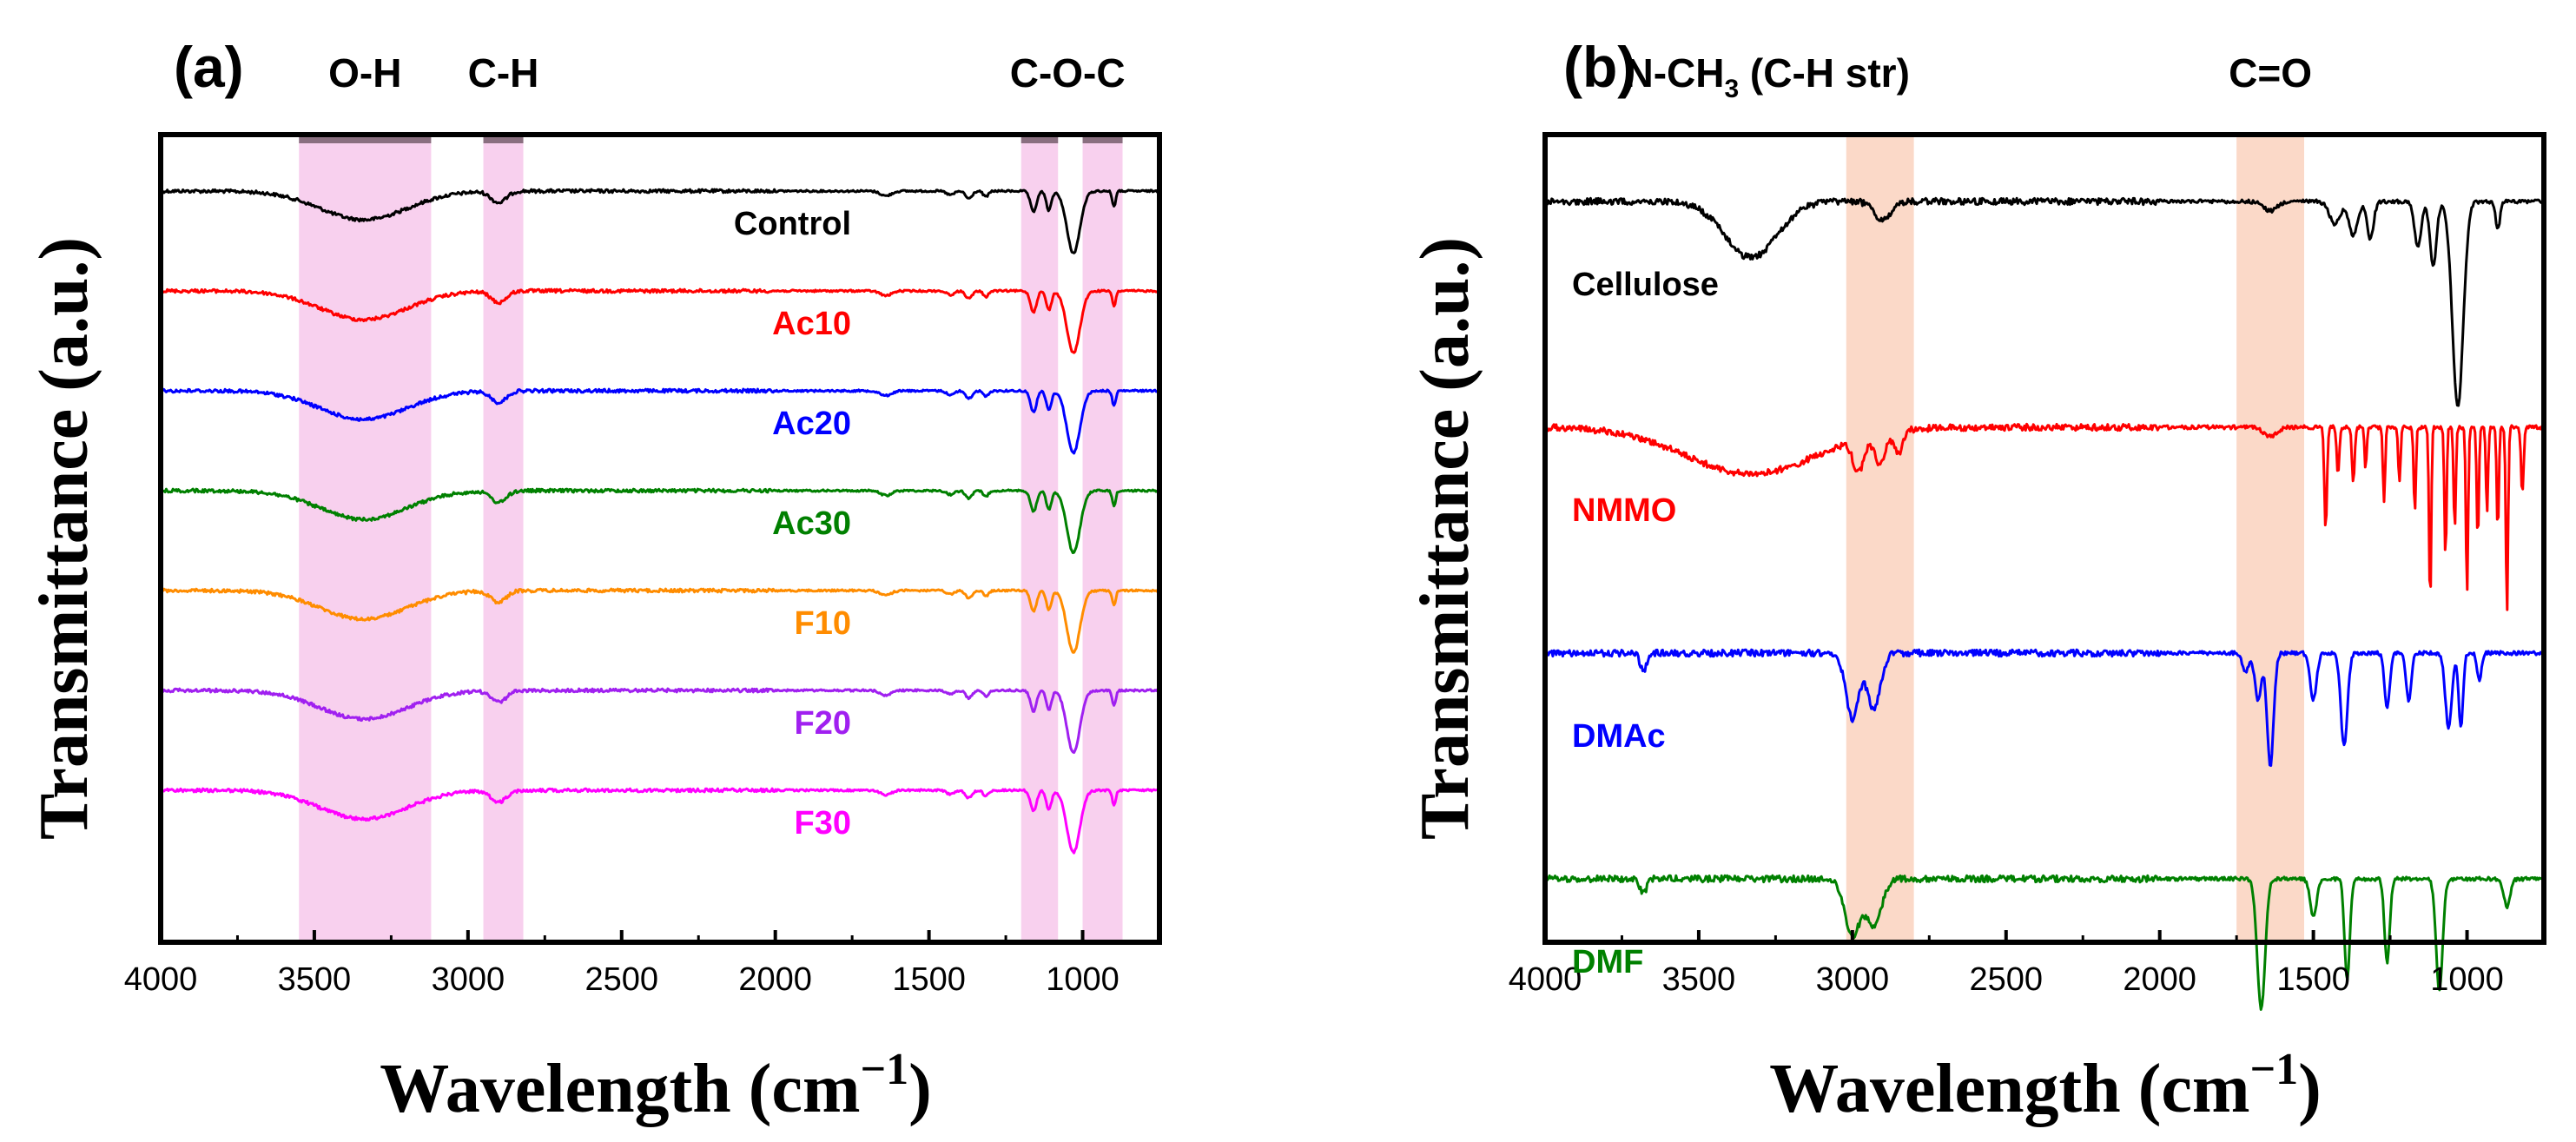 The width and height of the screenshot is (2576, 1142). Describe the element at coordinates (1645, 285) in the screenshot. I see `series-label-cellulose: Cellulose` at that location.